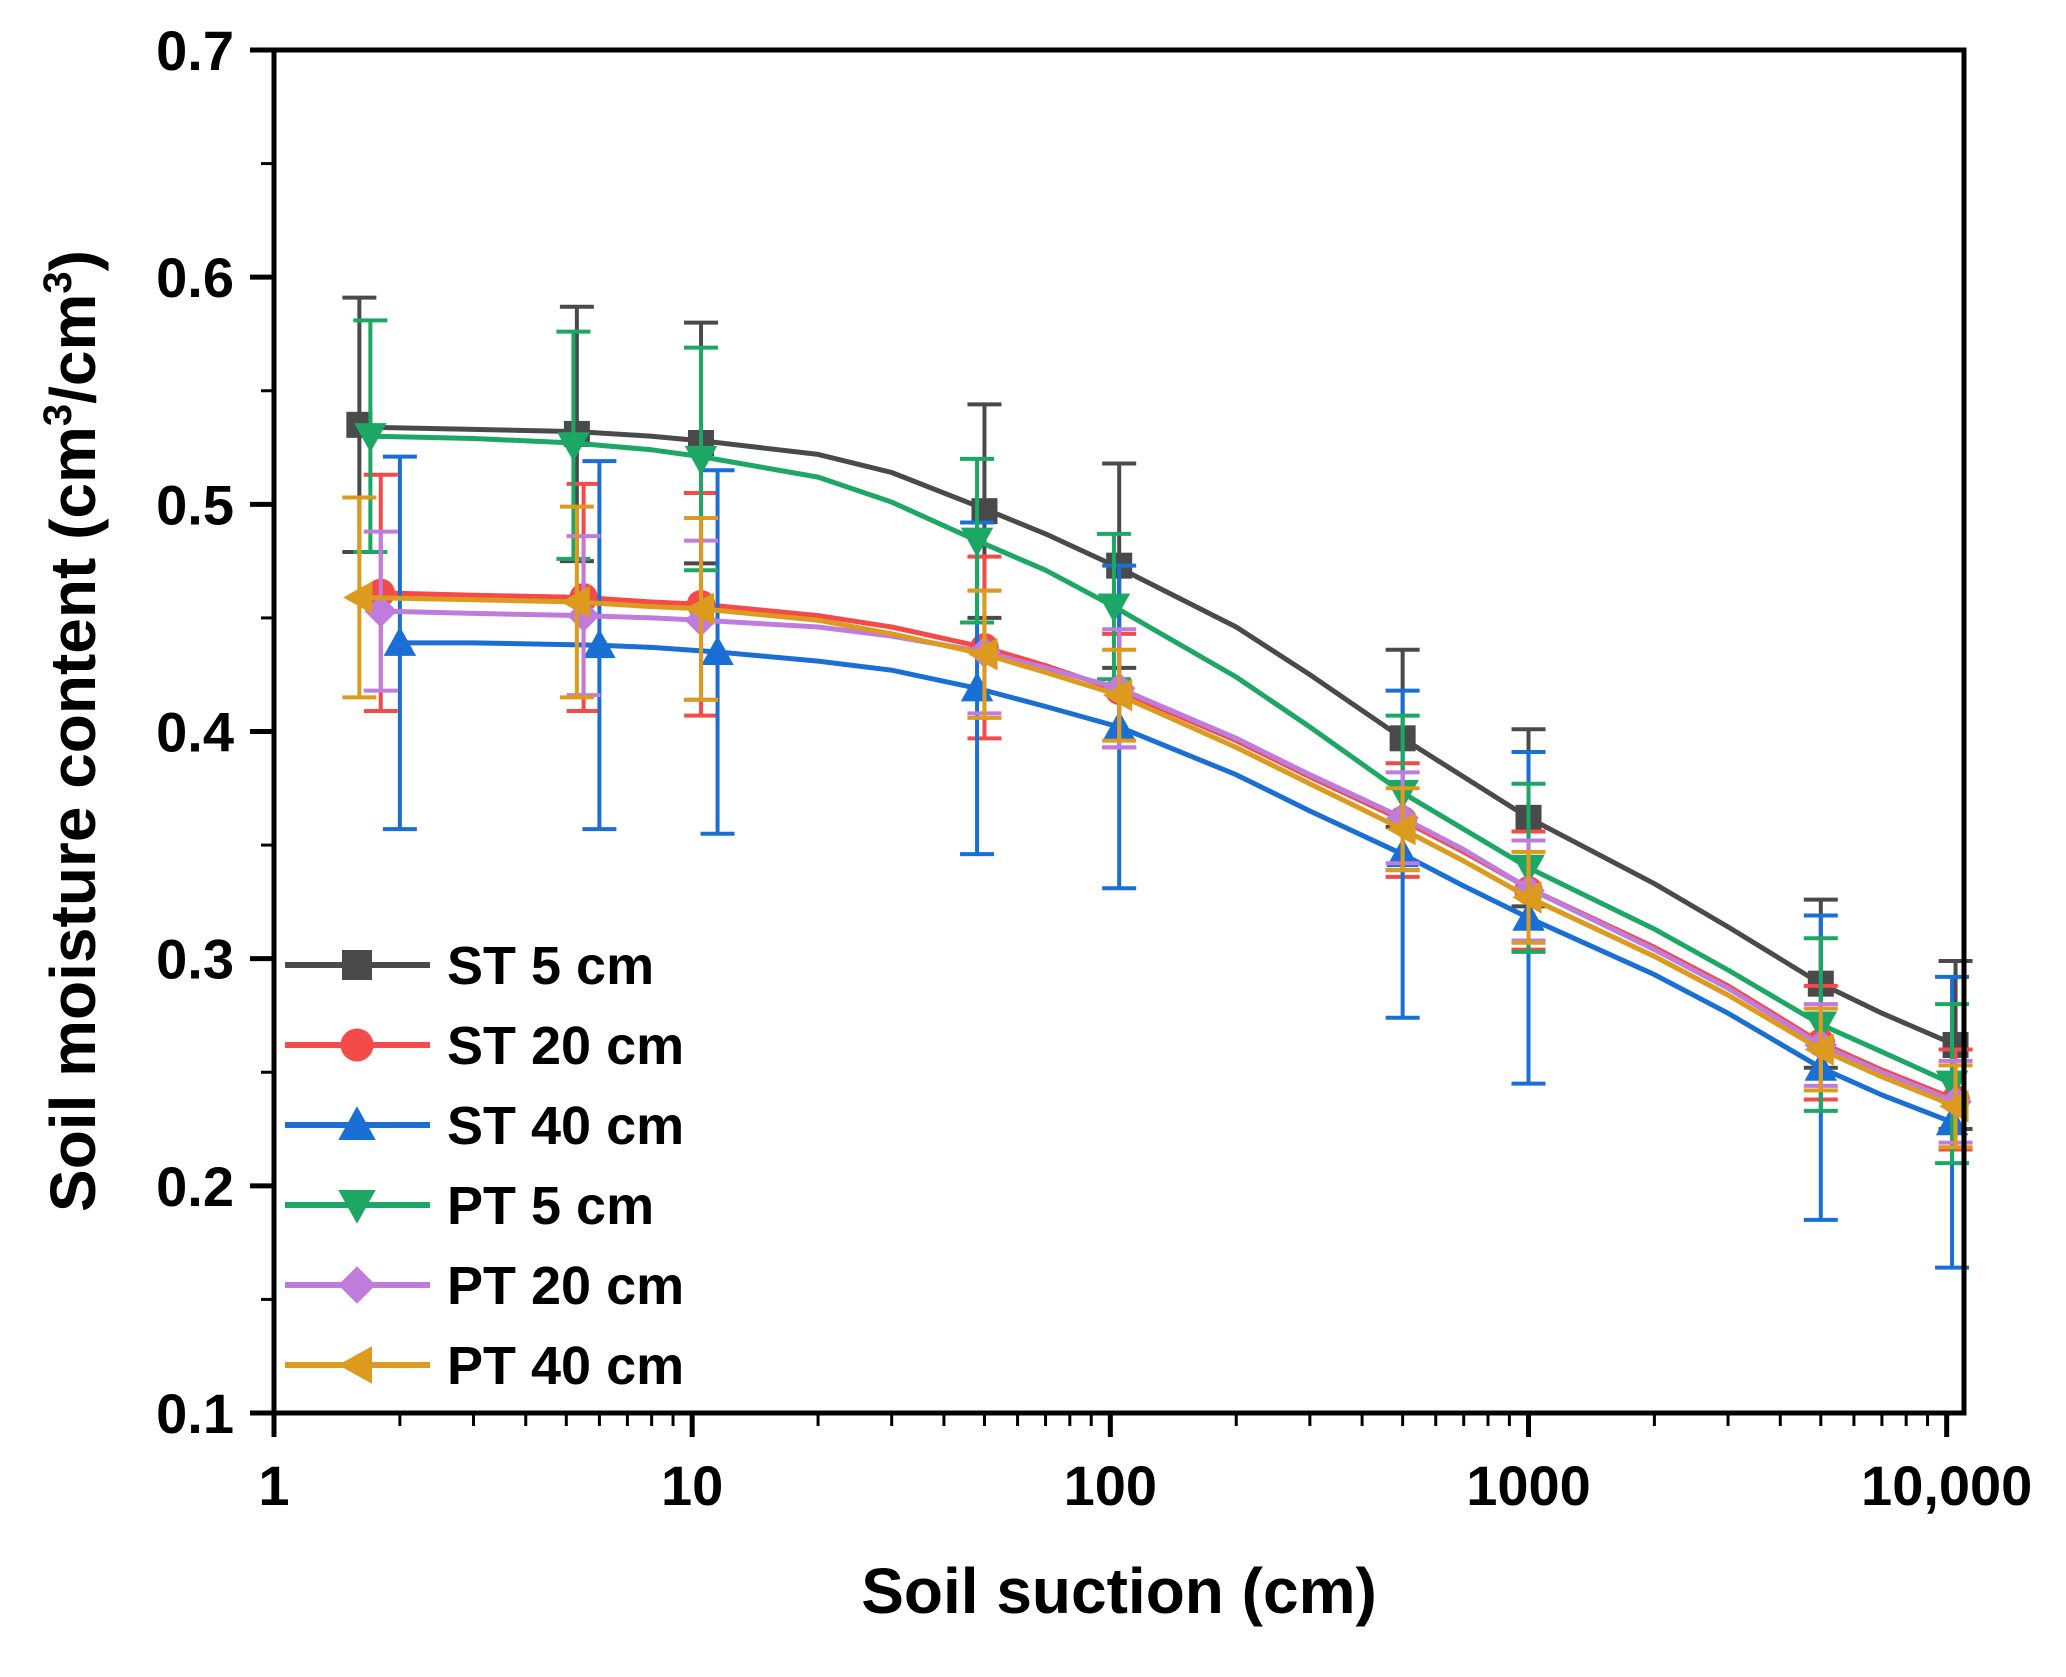 The image size is (2066, 1677). Describe the element at coordinates (73, 349) in the screenshot. I see `y-axis-title-mid: /cm` at that location.